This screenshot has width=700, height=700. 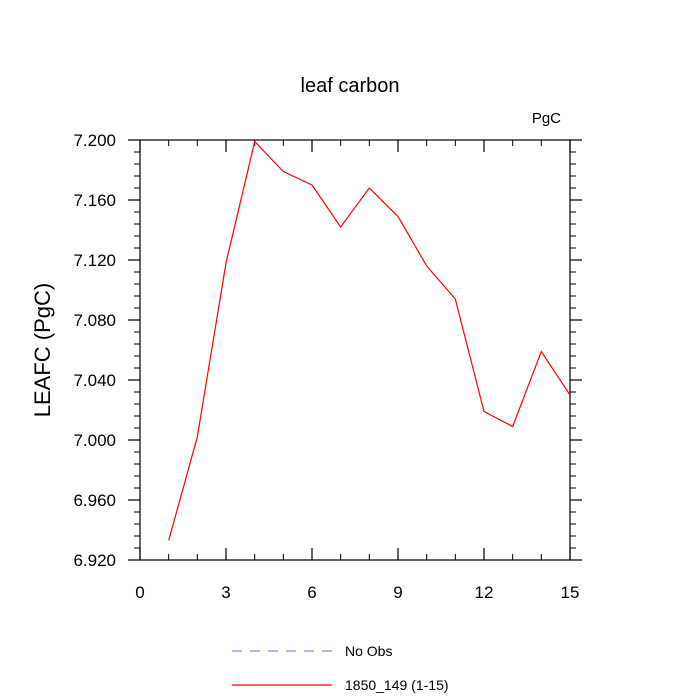 I want to click on x-tick-label: 0, so click(x=139, y=592).